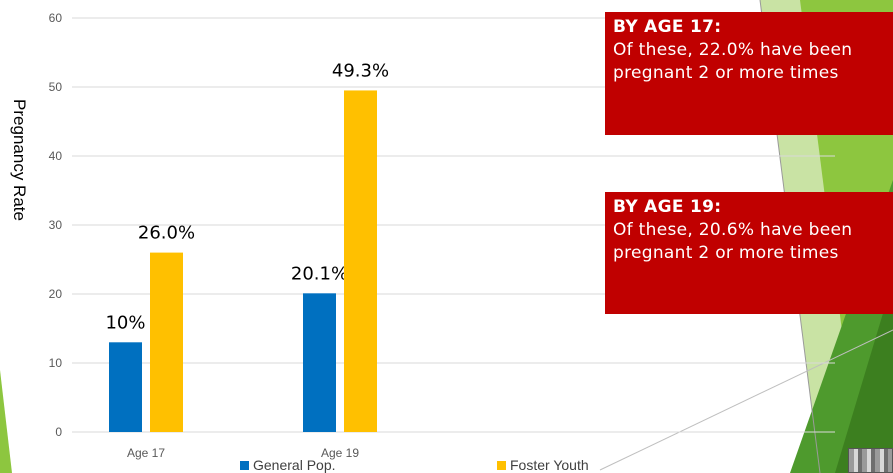 The image size is (893, 473). What do you see at coordinates (6, 421) in the screenshot?
I see `green-decoration-left` at bounding box center [6, 421].